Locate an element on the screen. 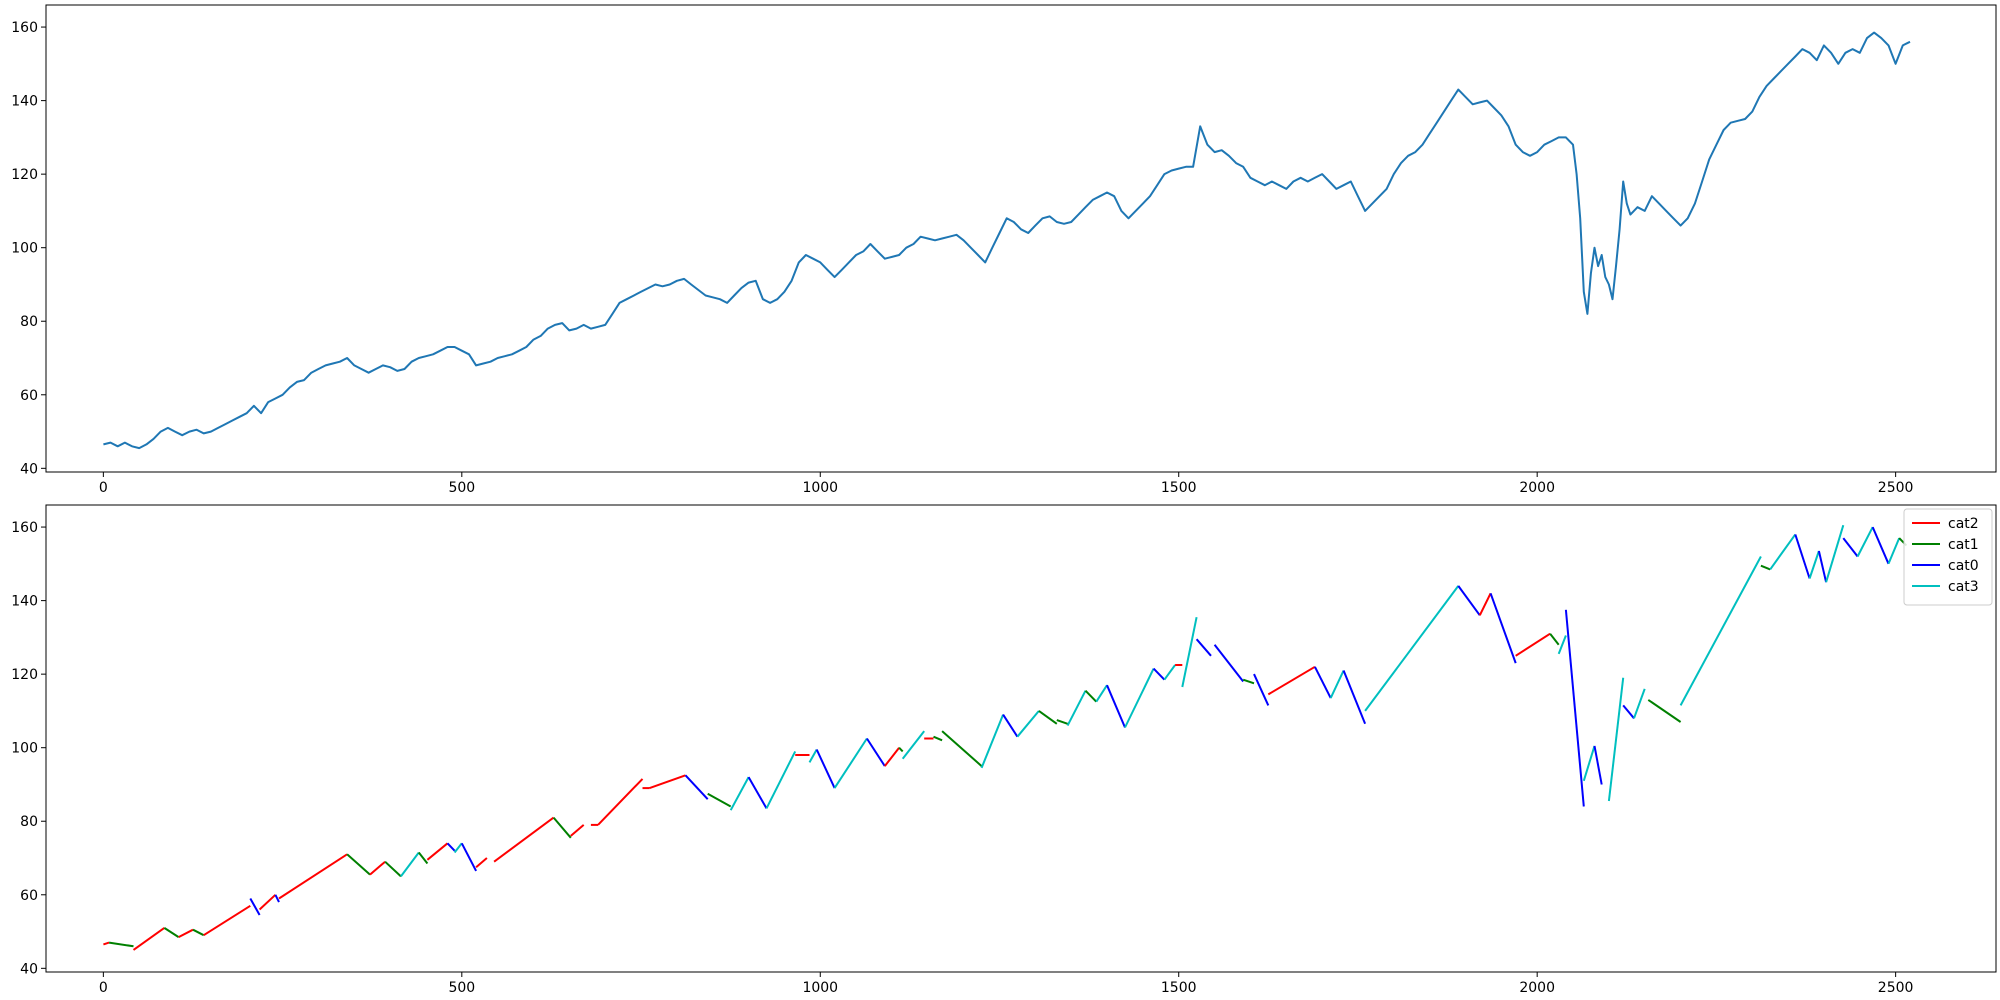 The width and height of the screenshot is (2000, 1000). y-tick-label: 80 is located at coordinates (29, 822).